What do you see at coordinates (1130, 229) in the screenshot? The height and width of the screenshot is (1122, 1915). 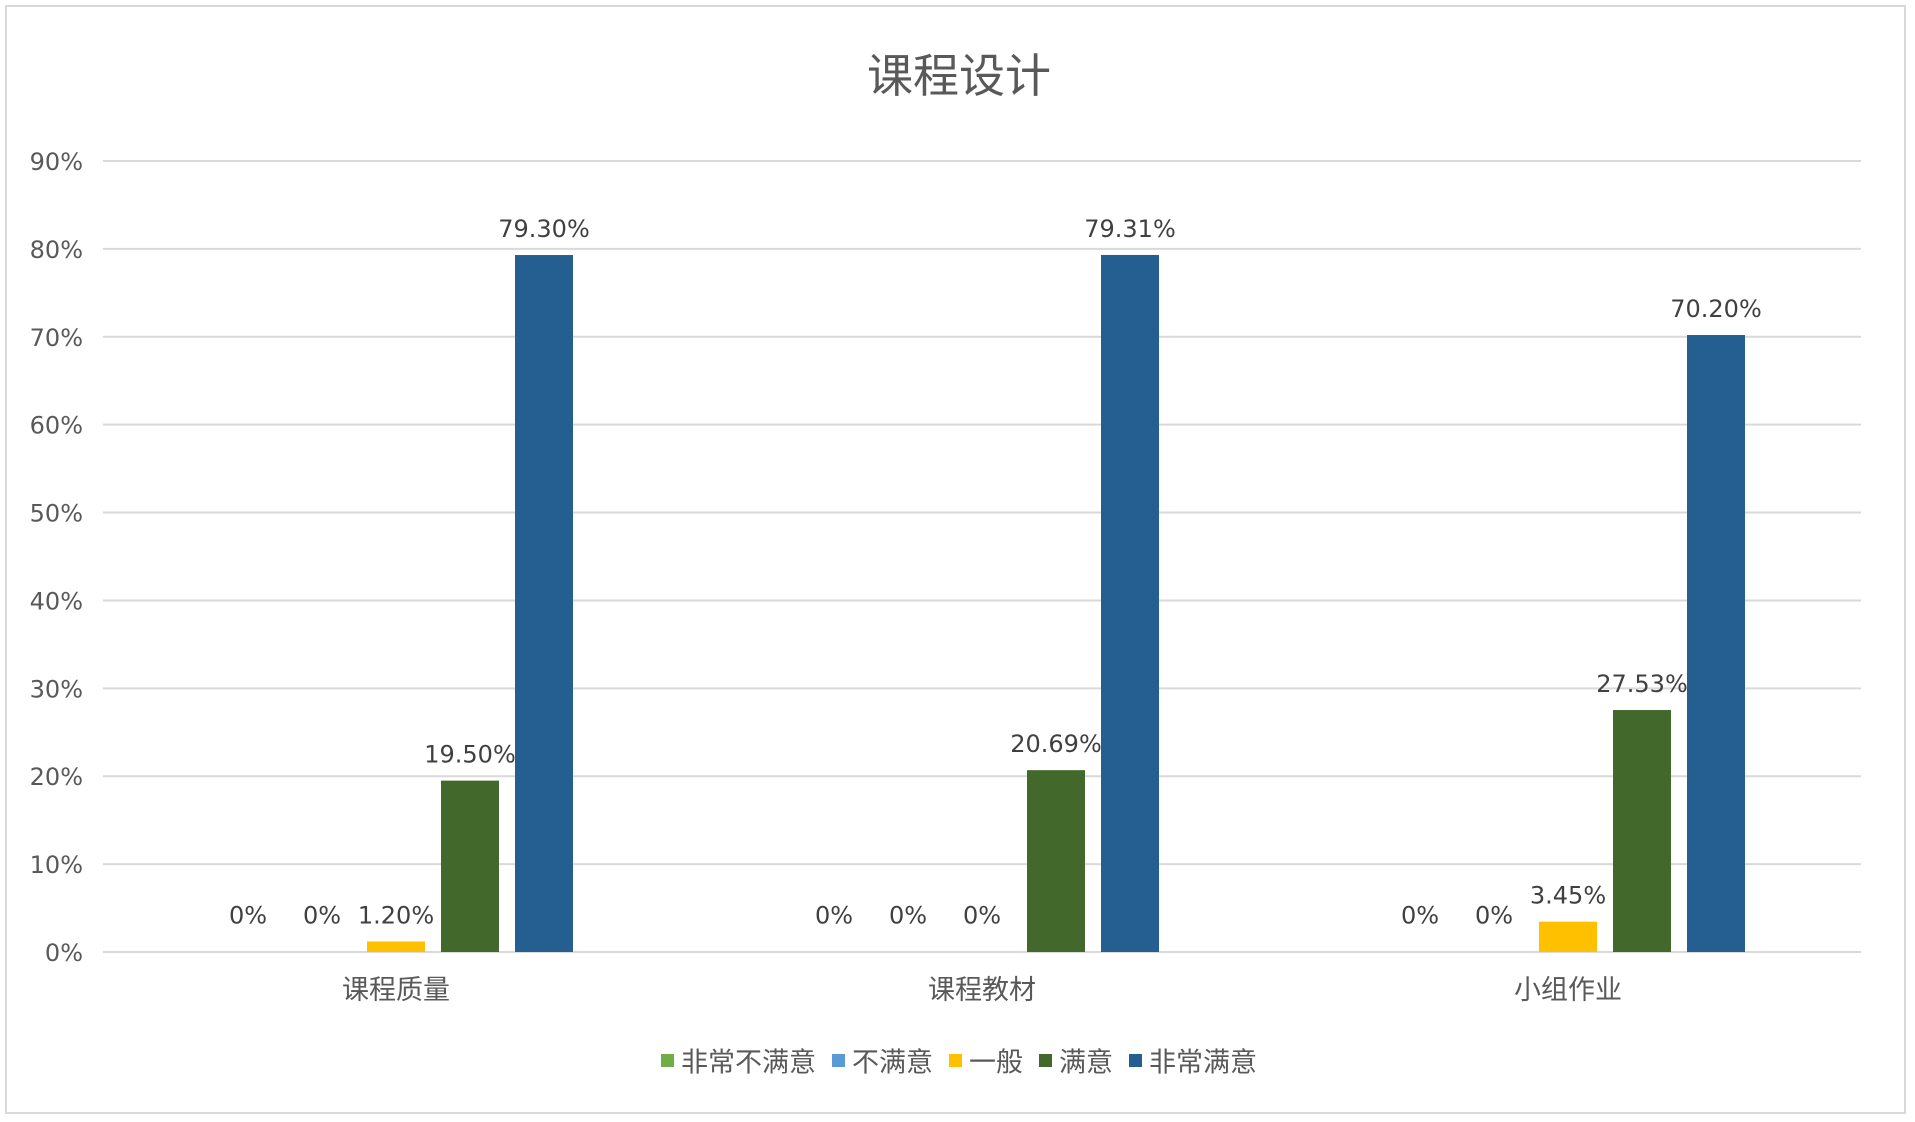 I see `data-label: 79.31%` at bounding box center [1130, 229].